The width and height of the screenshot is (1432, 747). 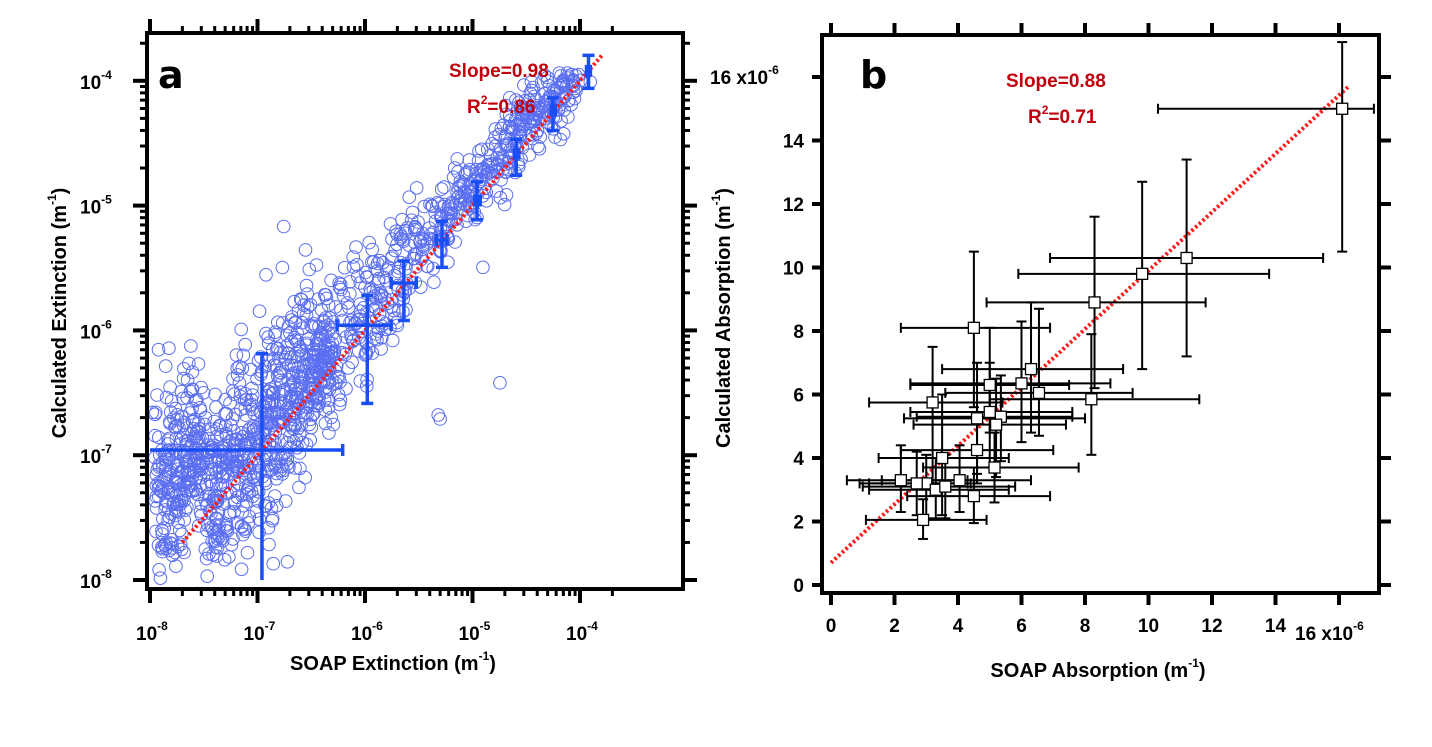 What do you see at coordinates (106, 574) in the screenshot?
I see `tick-exponent: -8` at bounding box center [106, 574].